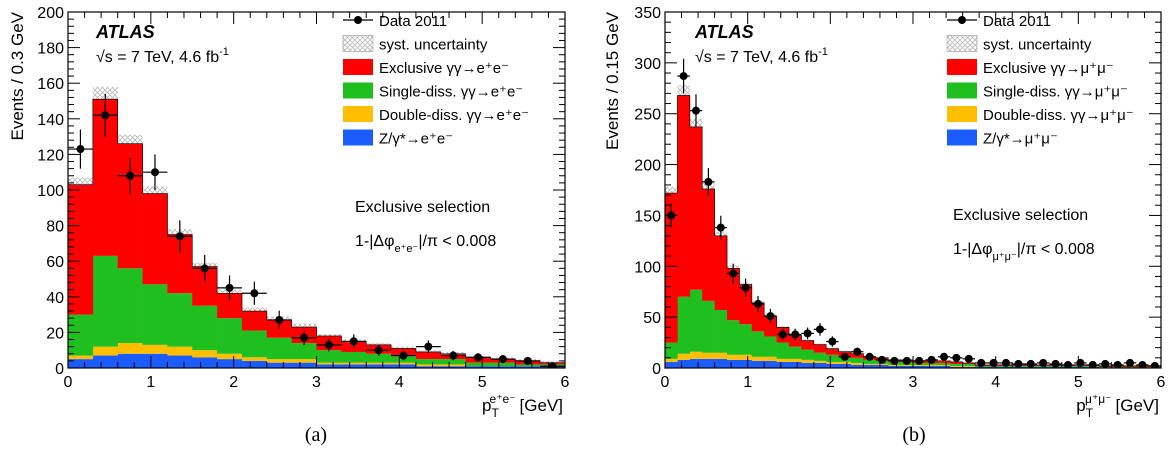 This screenshot has width=1173, height=450. What do you see at coordinates (55, 227) in the screenshot?
I see `y-tick-label-a: 80` at bounding box center [55, 227].